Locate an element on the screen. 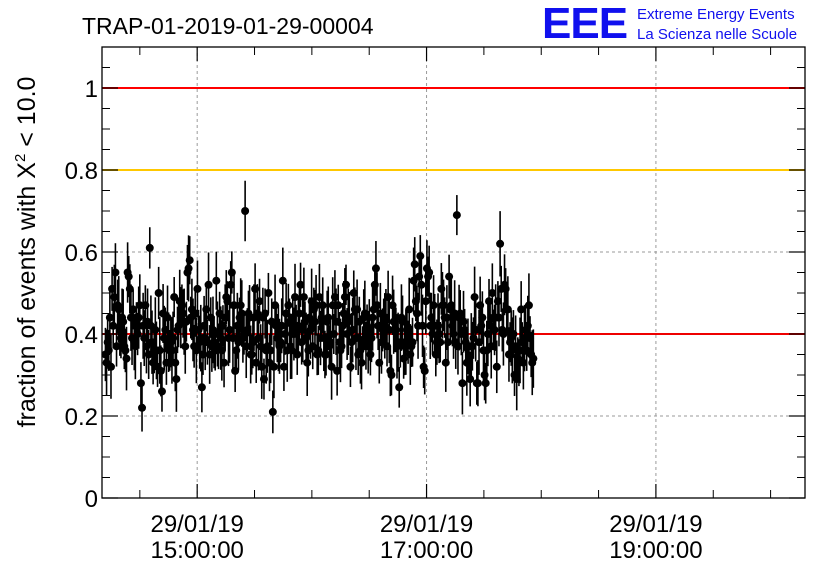  y-tick-label: 0.2 is located at coordinates (81, 417).